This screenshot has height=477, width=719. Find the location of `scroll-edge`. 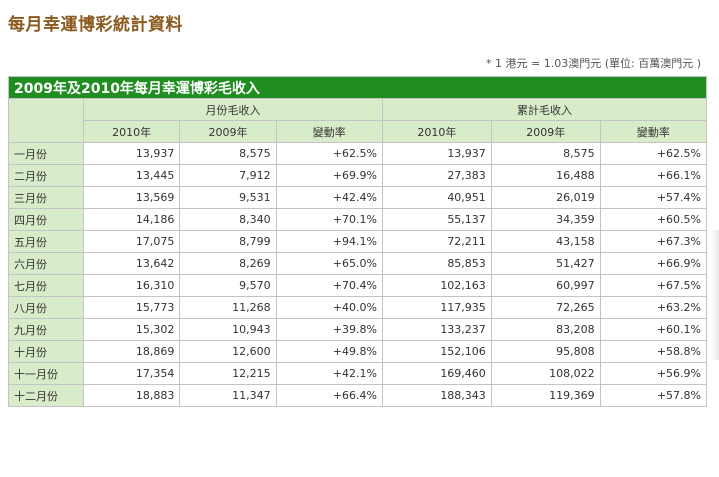

scroll-edge is located at coordinates (715, 295).